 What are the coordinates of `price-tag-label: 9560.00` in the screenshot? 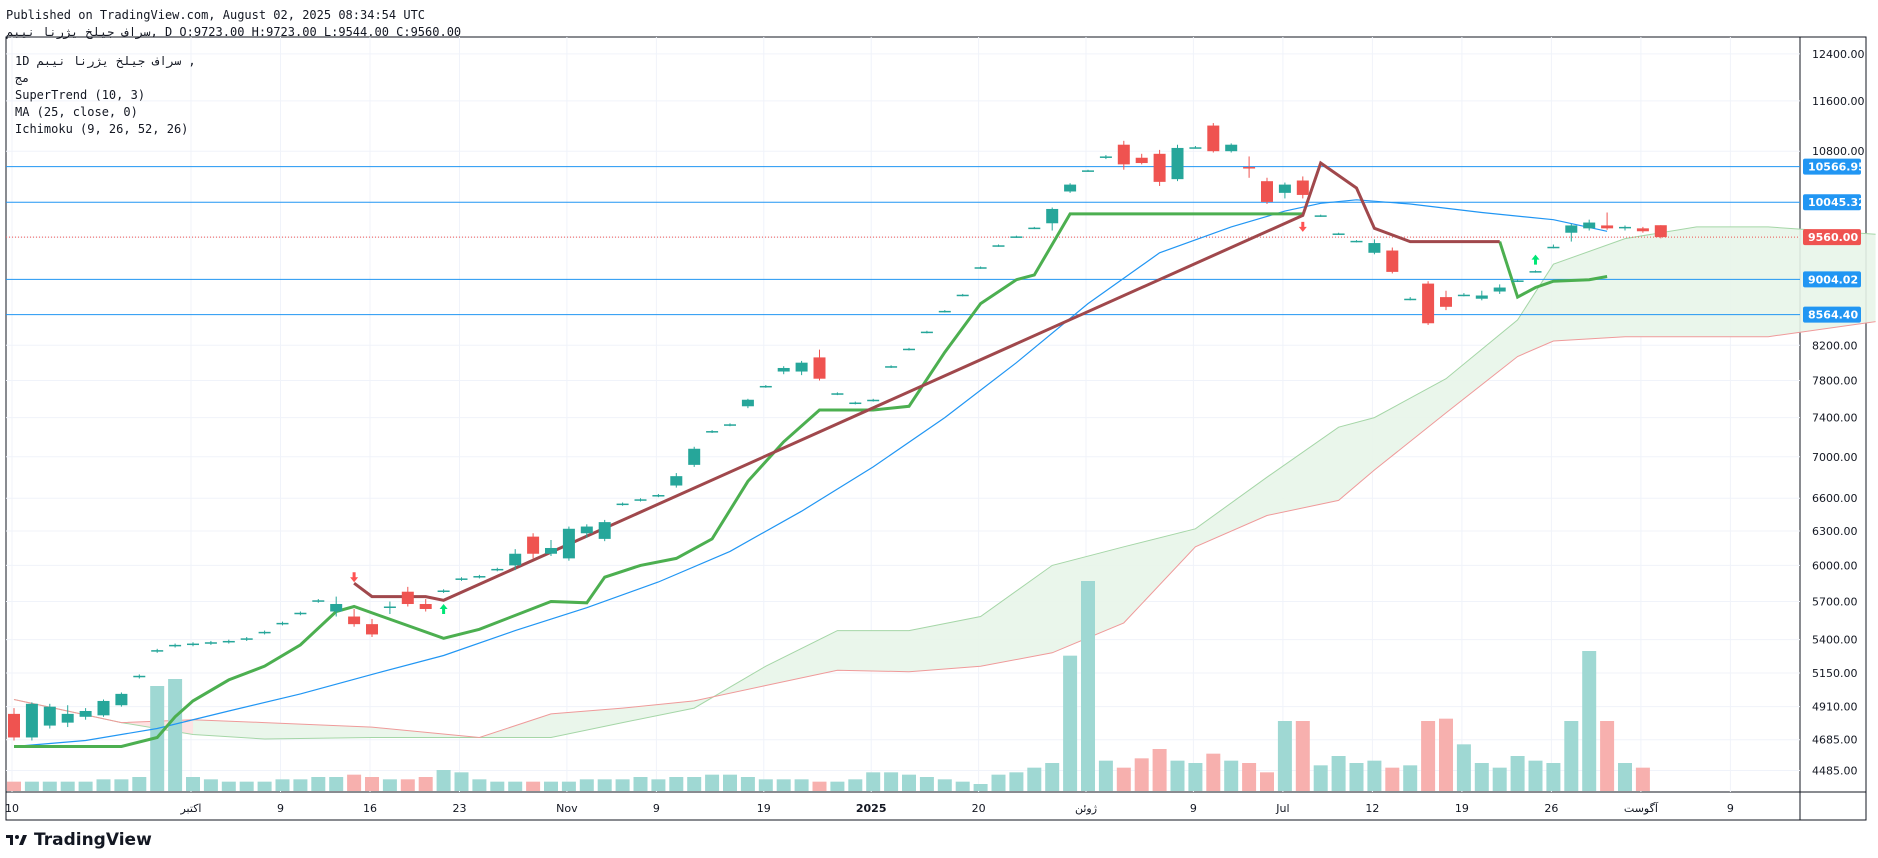 It's located at (1833, 237).